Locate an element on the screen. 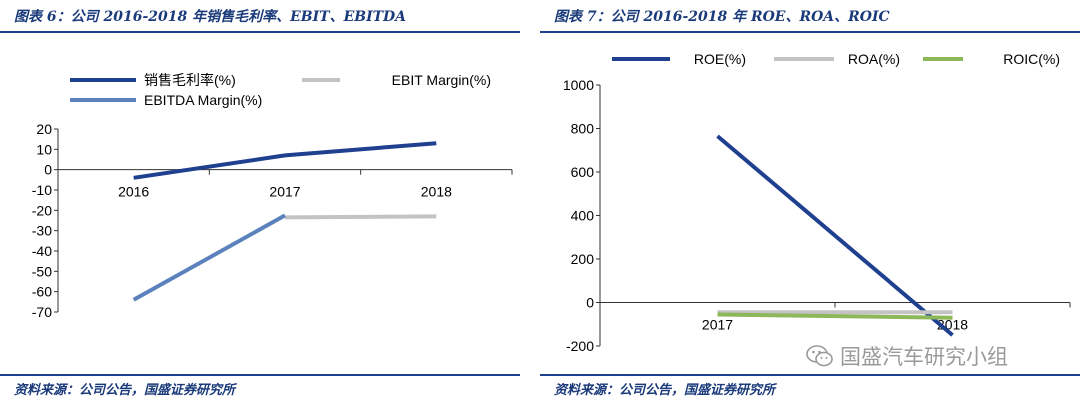 Image resolution: width=1080 pixels, height=403 pixels. left-legend-label-1: EBIT Margin(%) is located at coordinates (441, 80).